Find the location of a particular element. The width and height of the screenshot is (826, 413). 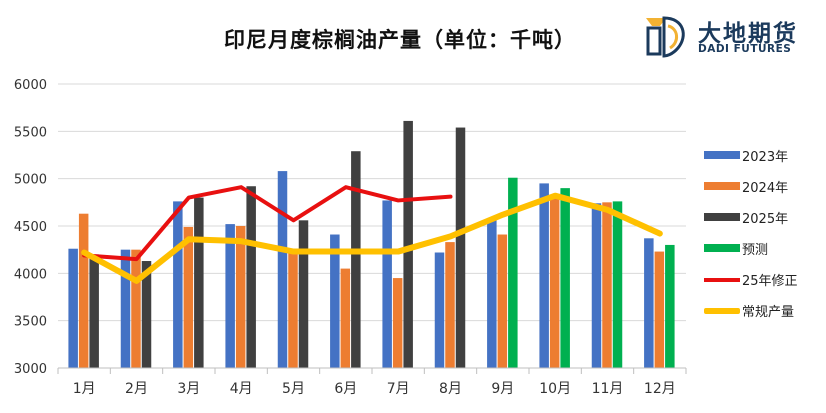

legend-item-2025: 2025年 is located at coordinates (762, 223).